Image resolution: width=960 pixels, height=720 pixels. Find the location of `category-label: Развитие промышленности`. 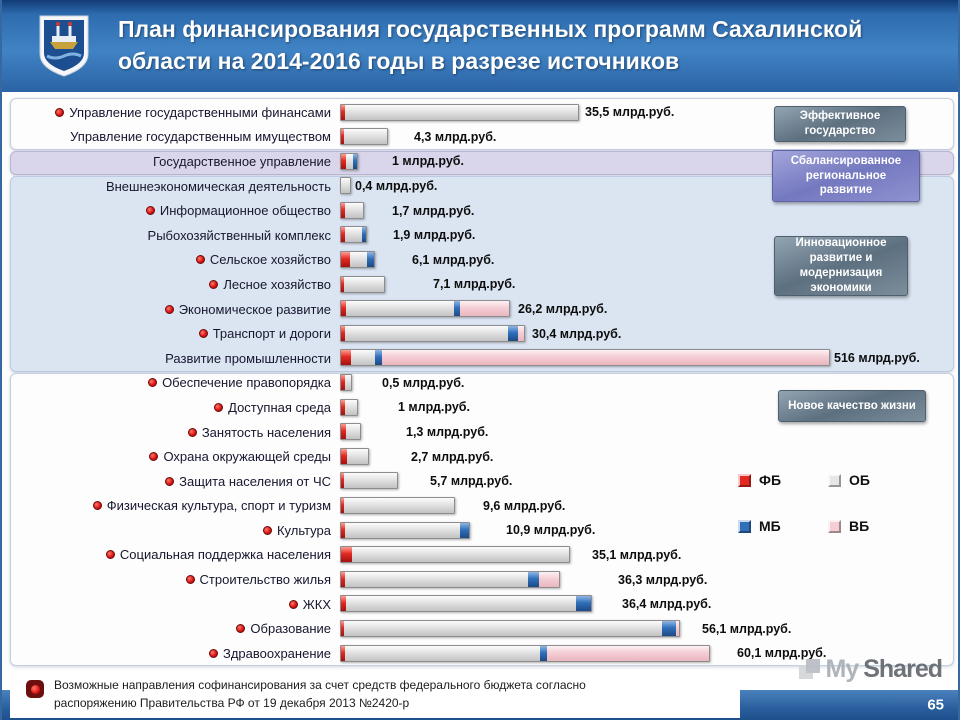

category-label: Развитие промышленности is located at coordinates (175, 358).